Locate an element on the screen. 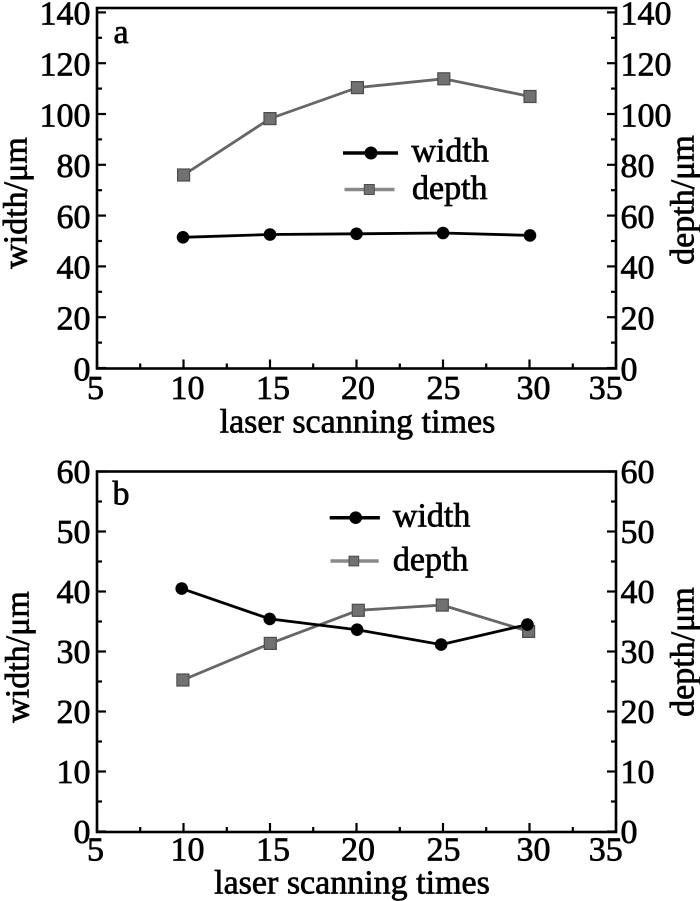 This screenshot has width=700, height=901. svg-text: b is located at coordinates (121, 494).